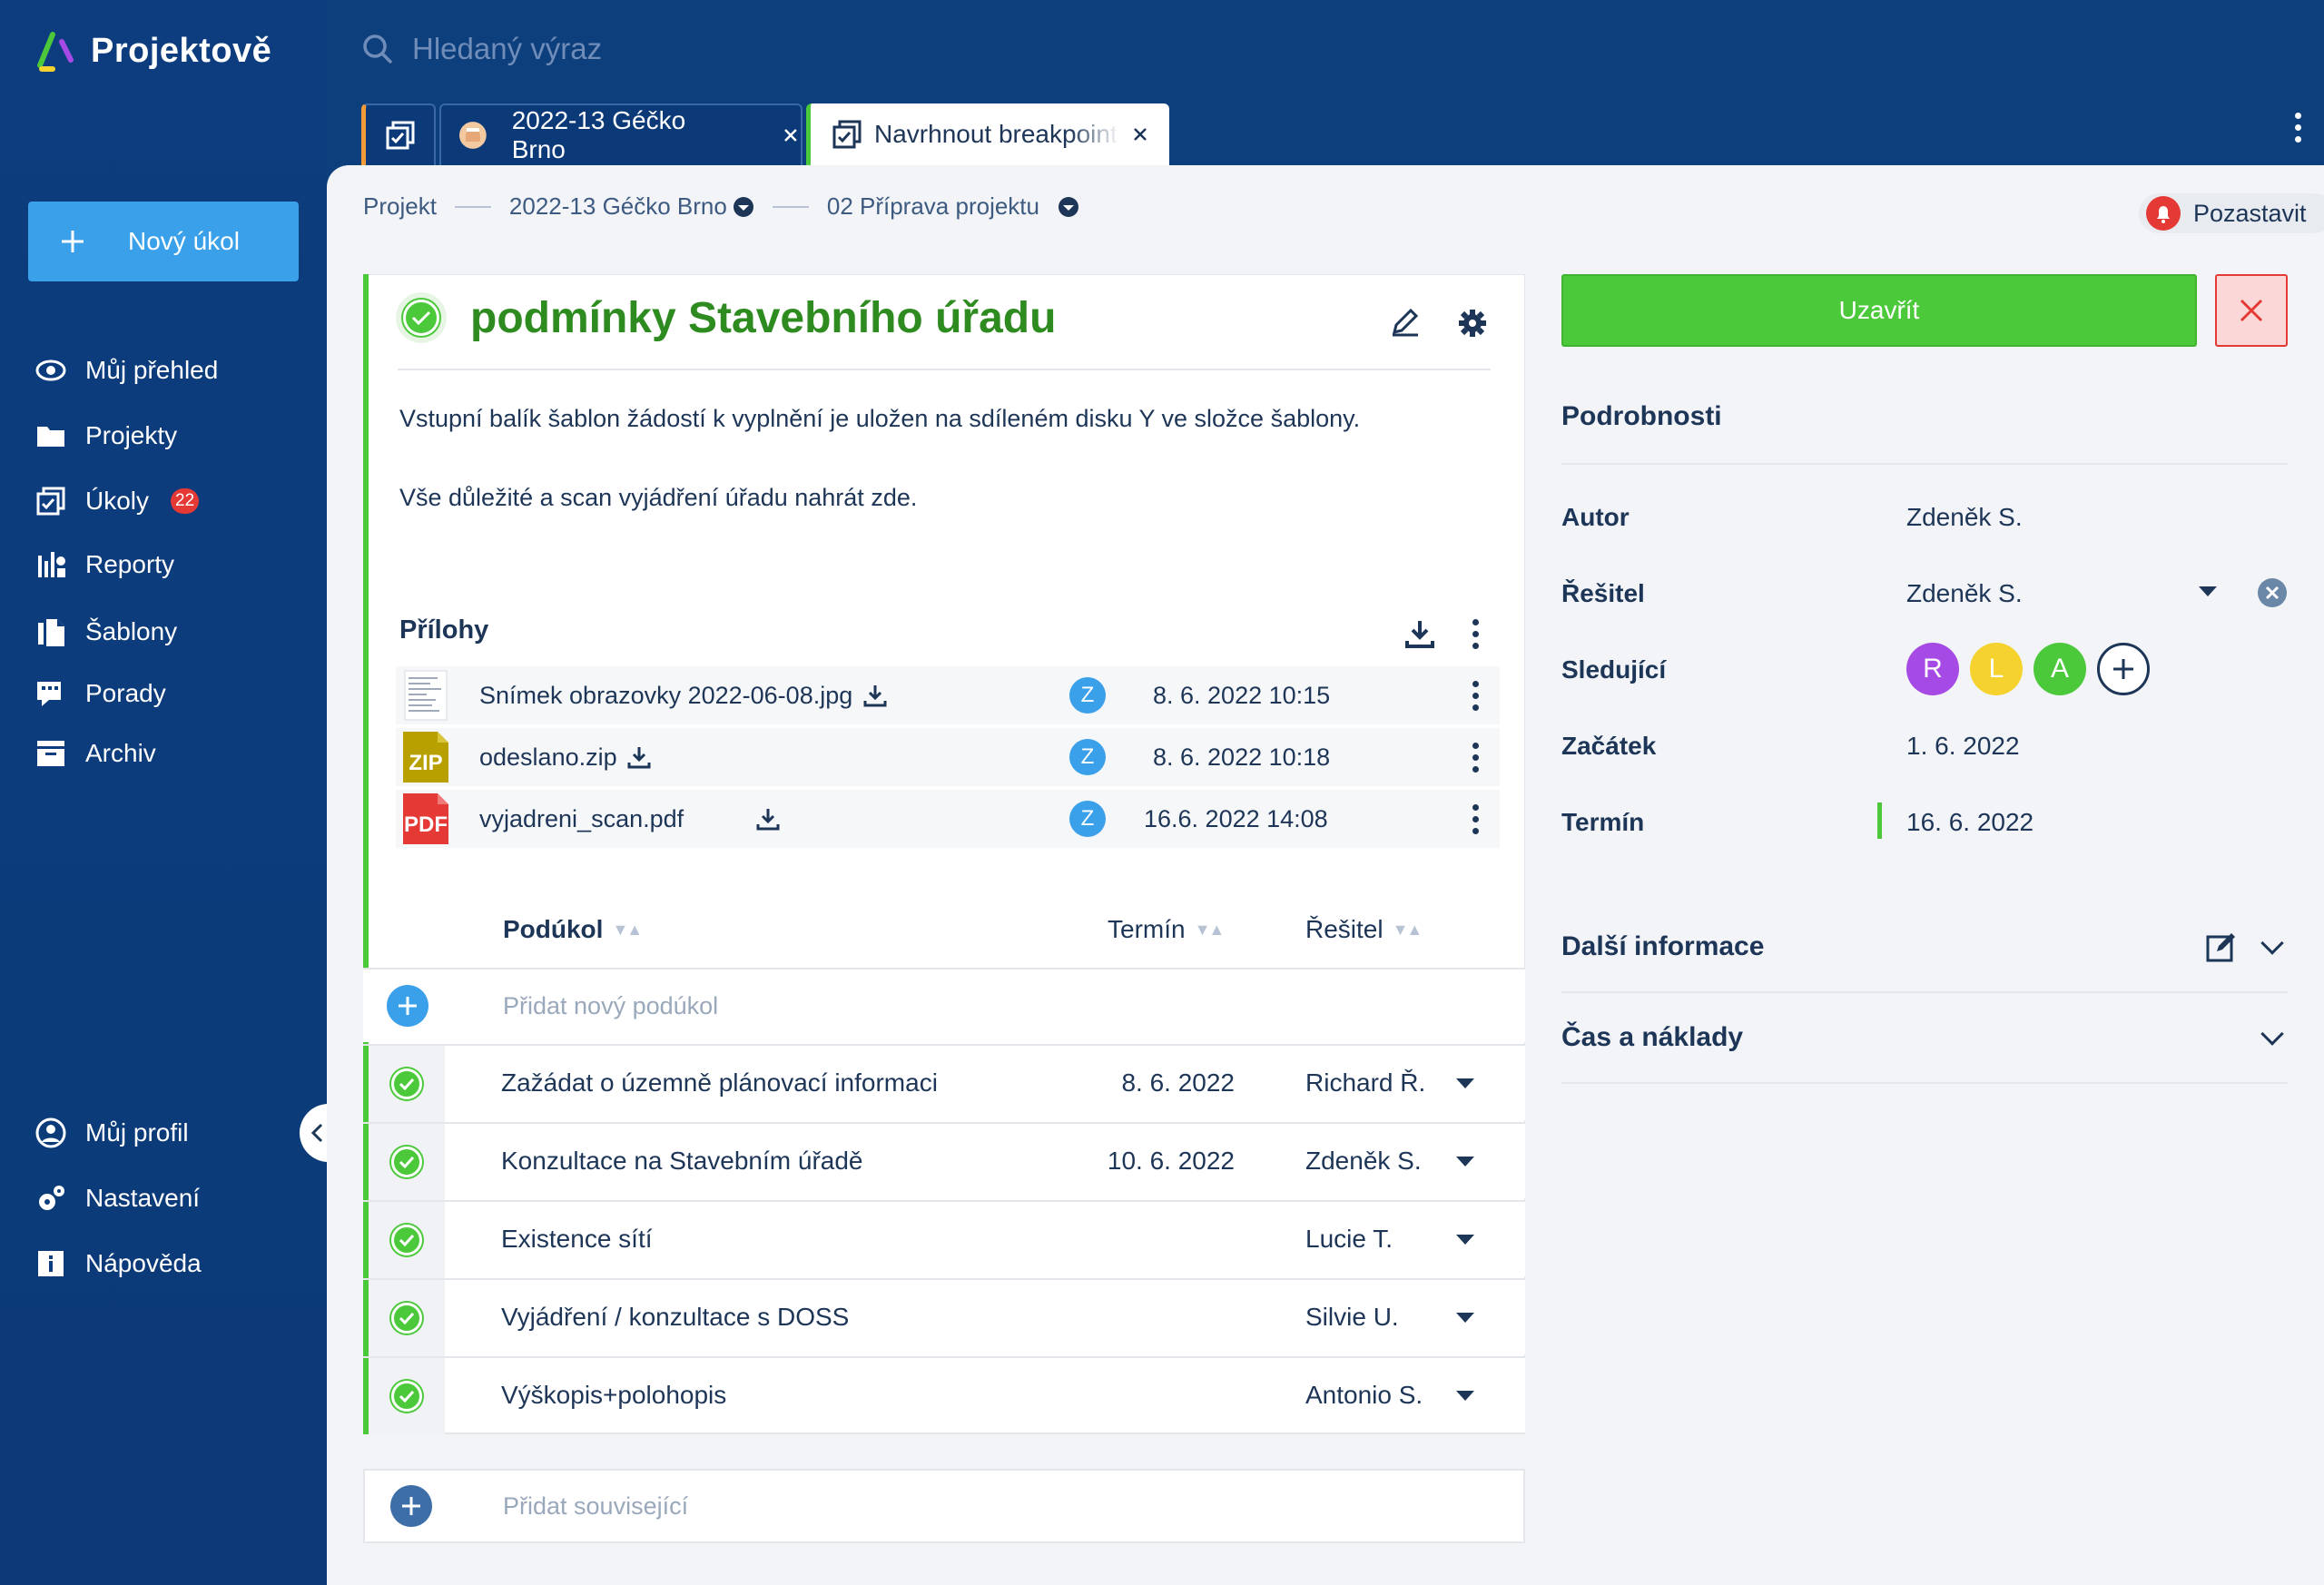 The height and width of the screenshot is (1585, 2324). Describe the element at coordinates (1364, 930) in the screenshot. I see `column-header-solver: Řešitel ▼▲` at that location.